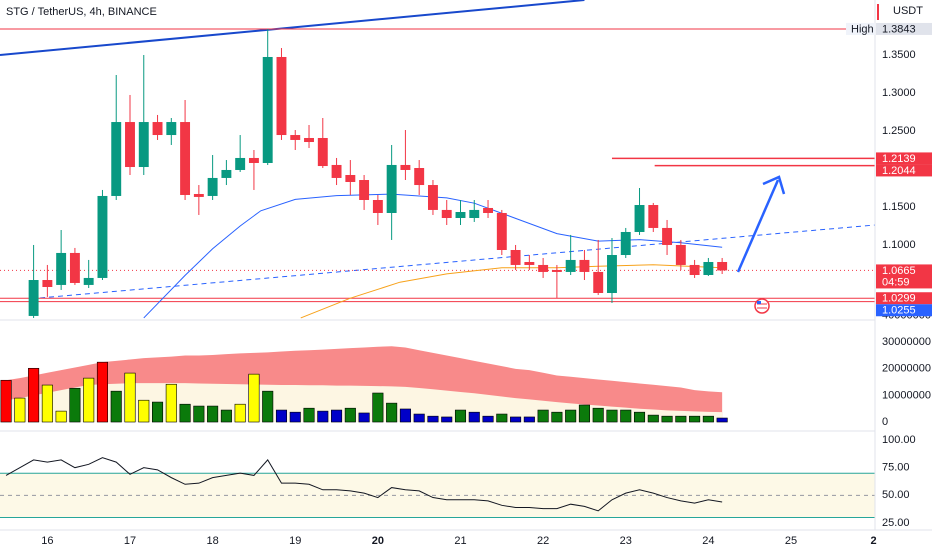 The height and width of the screenshot is (550, 932). I want to click on rsi-tick-label: 50.00, so click(896, 495).